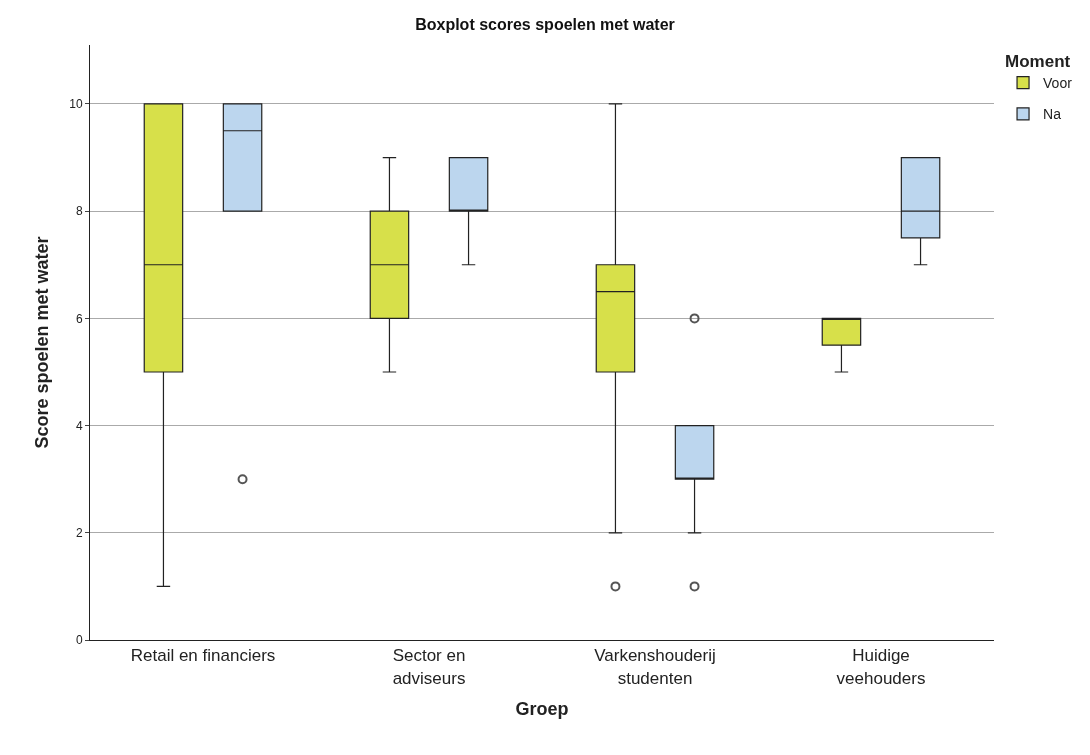  What do you see at coordinates (79, 532) in the screenshot?
I see `y-tick-label: 2` at bounding box center [79, 532].